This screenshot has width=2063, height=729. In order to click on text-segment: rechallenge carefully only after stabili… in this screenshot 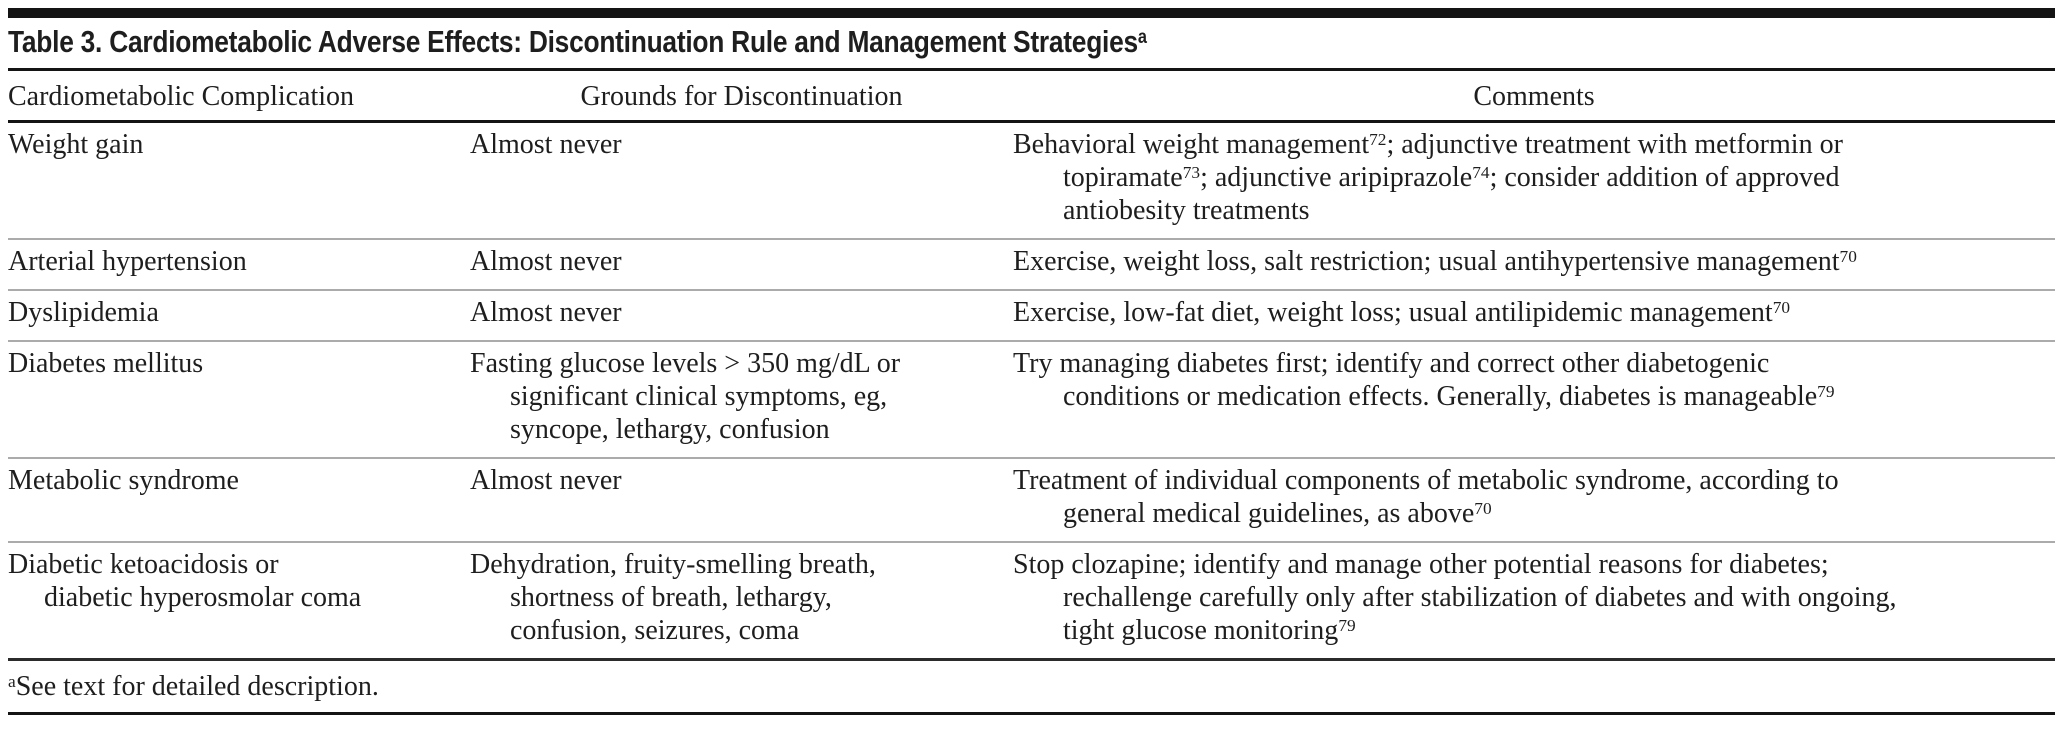, I will do `click(1480, 597)`.